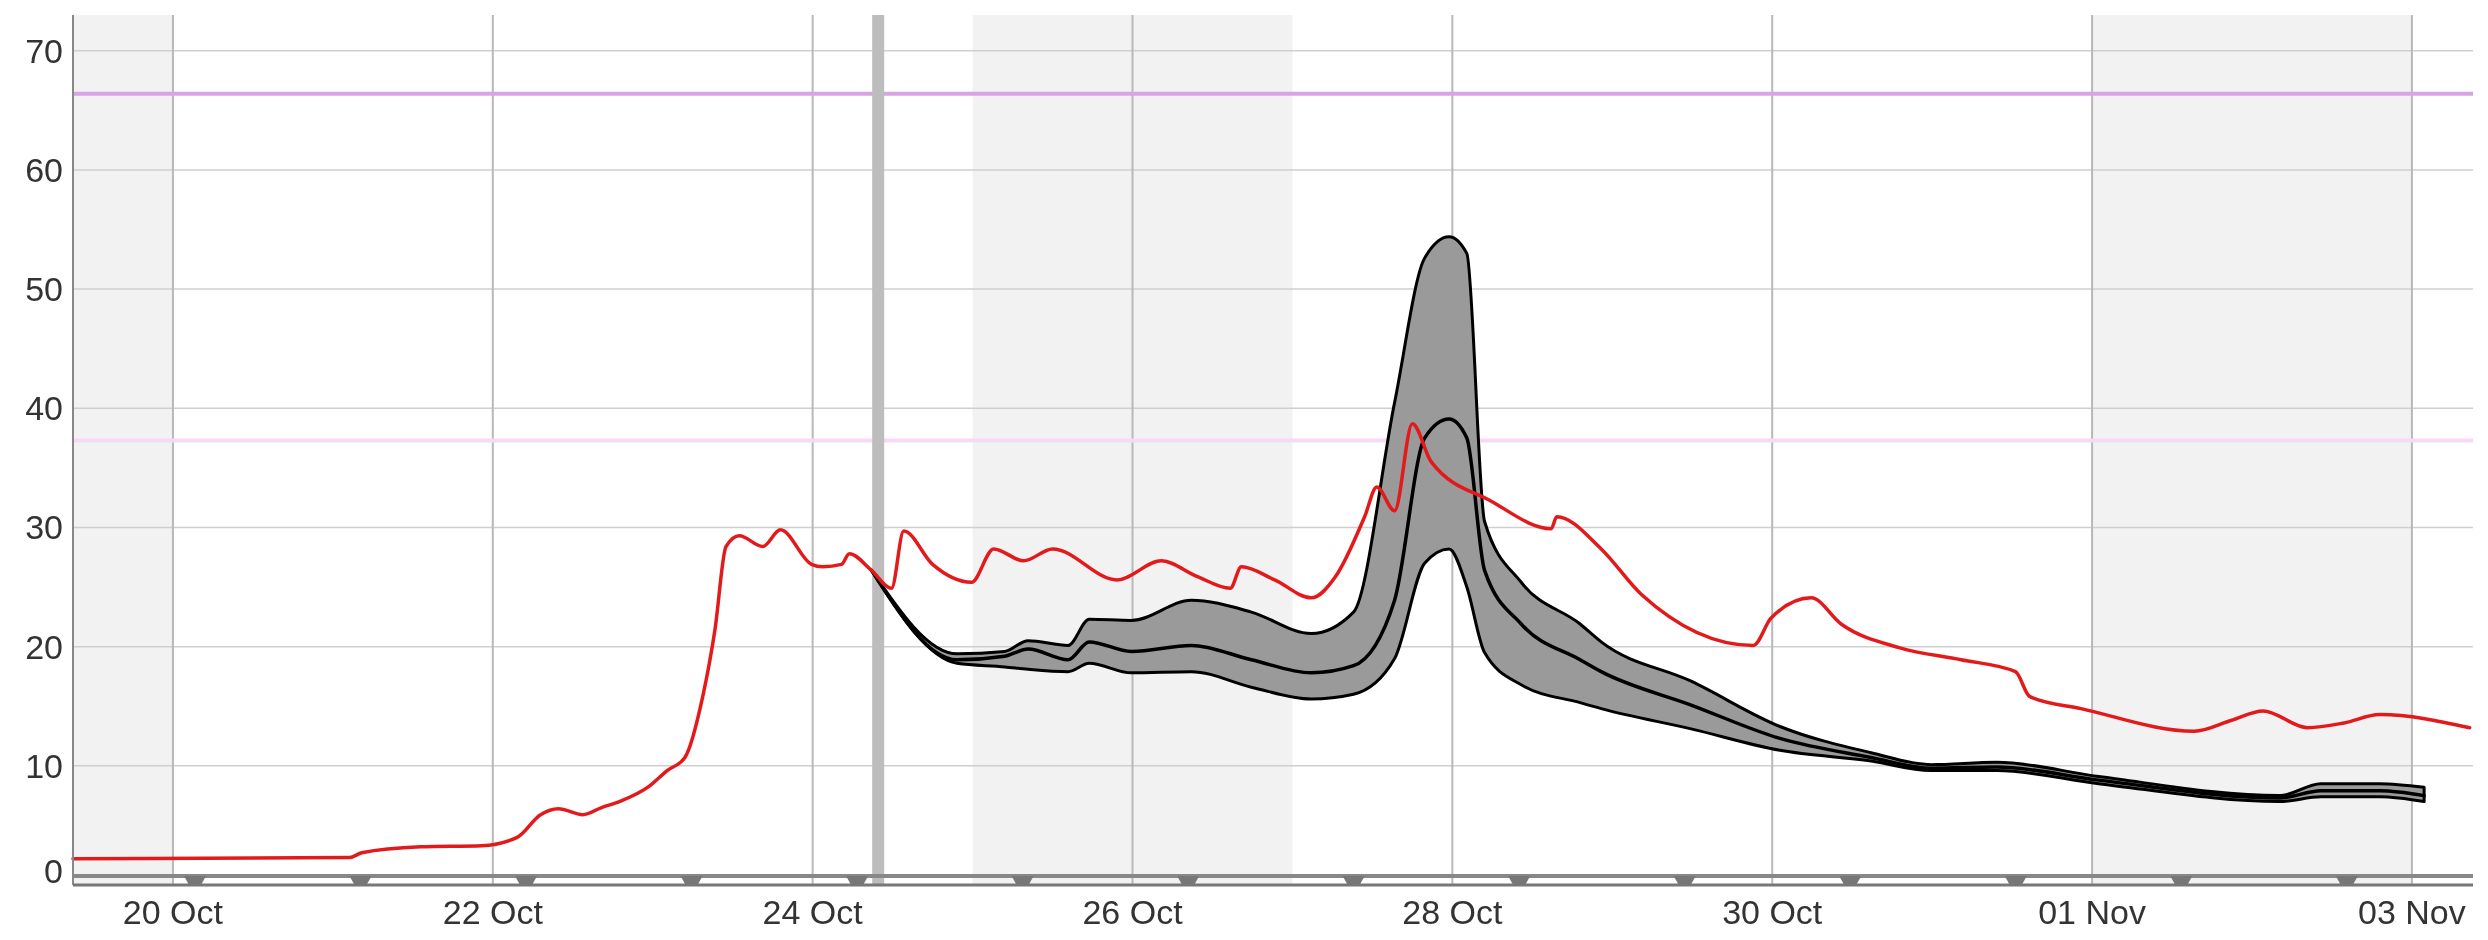  Describe the element at coordinates (1452, 912) in the screenshot. I see `x-tick-label: 28 Oct` at that location.